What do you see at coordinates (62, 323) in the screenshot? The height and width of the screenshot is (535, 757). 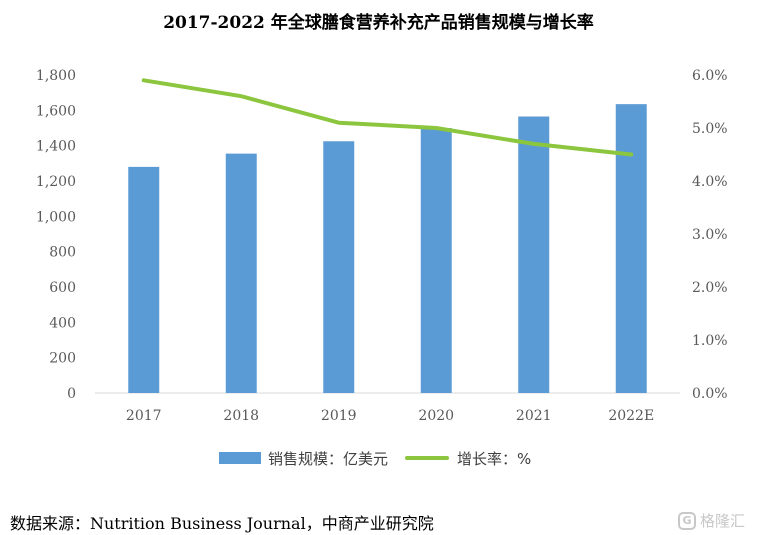 I see `y-left-tick-label: 400` at bounding box center [62, 323].